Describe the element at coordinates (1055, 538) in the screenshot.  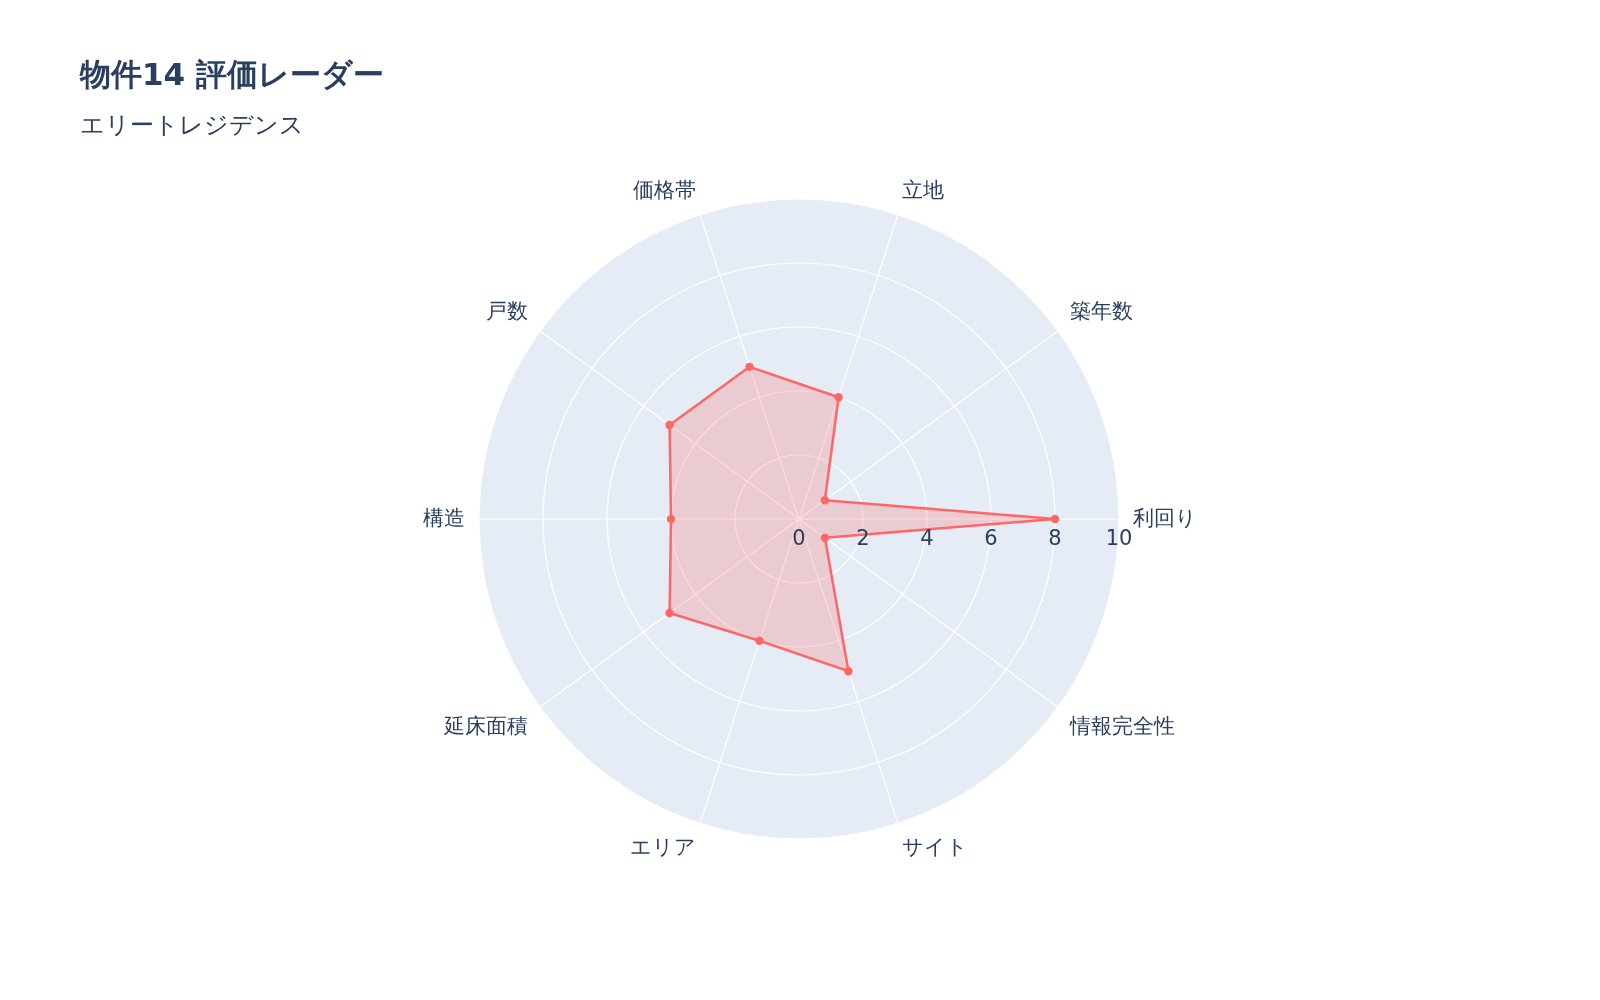
I see `y-tick-label: 8` at that location.